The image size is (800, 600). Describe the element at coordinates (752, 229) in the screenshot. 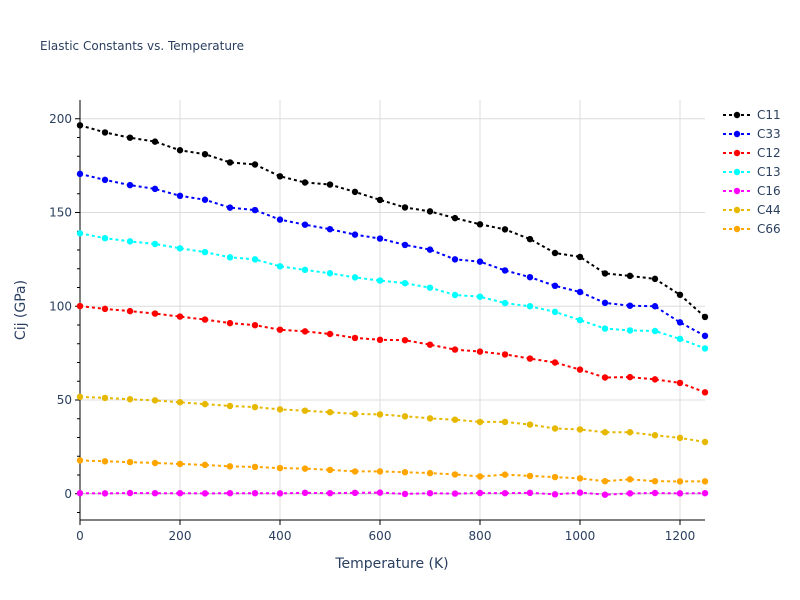

I see `legend-item-c66: C66` at that location.